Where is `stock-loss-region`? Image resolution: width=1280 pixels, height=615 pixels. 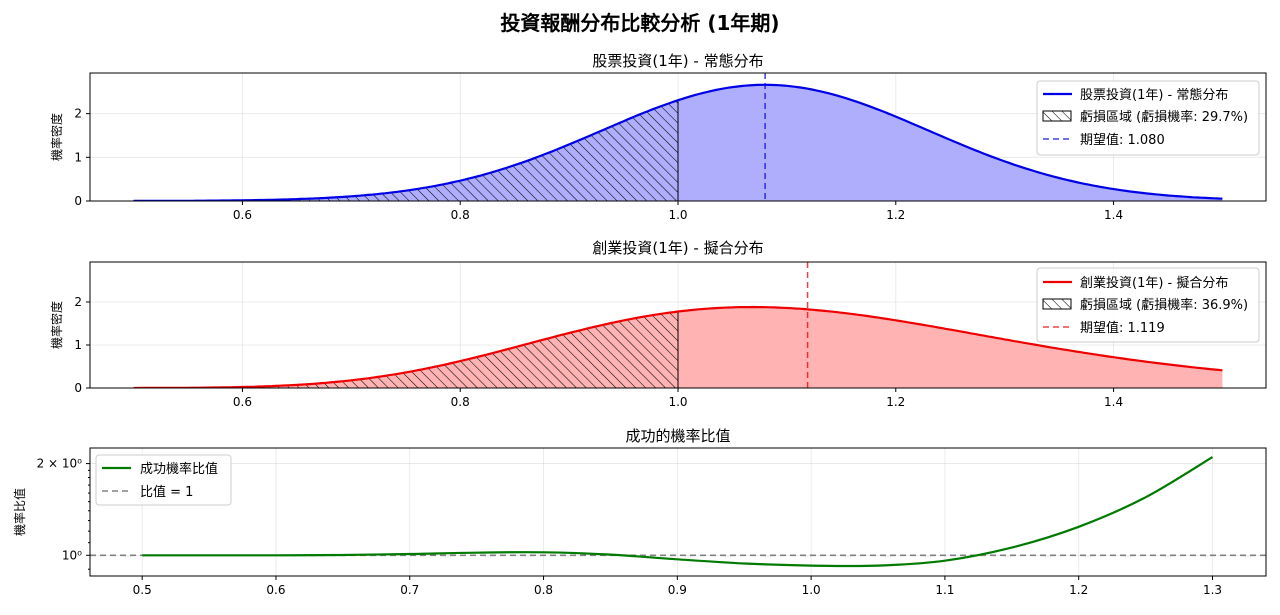
stock-loss-region is located at coordinates (406, 150).